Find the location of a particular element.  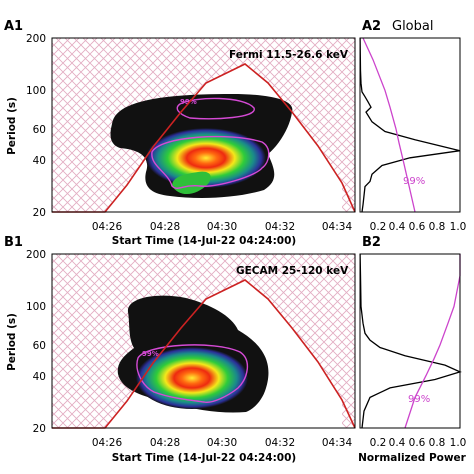

contour-label-a1: 99% is located at coordinates (188, 102).